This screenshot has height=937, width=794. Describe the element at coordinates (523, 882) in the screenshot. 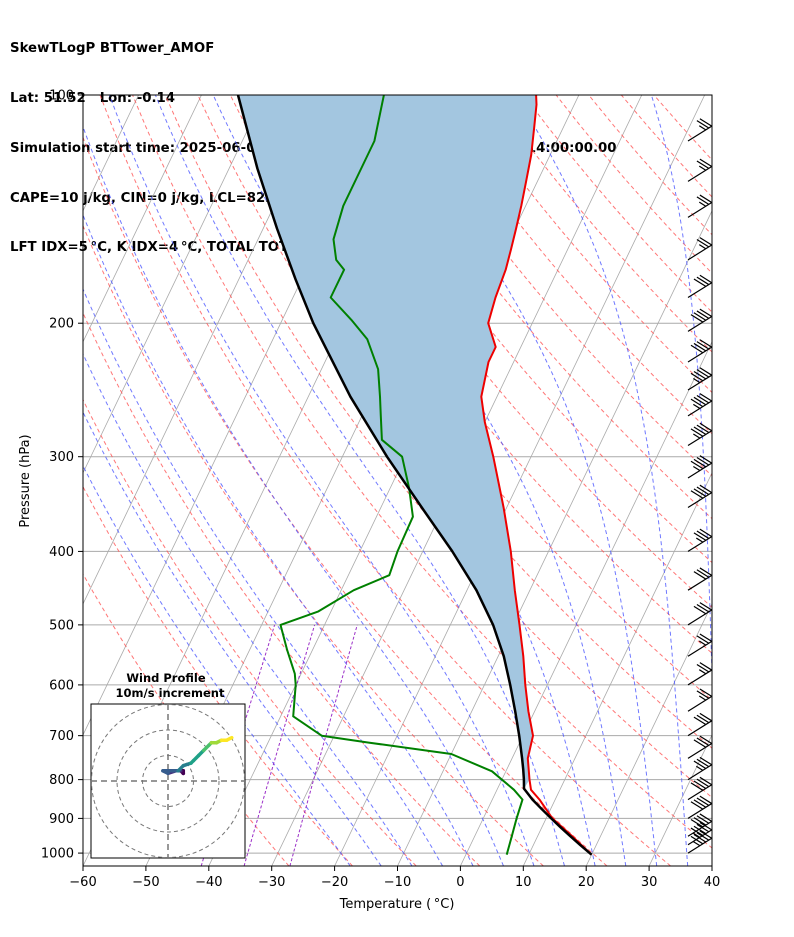

I see `x-tick-label: 10` at that location.